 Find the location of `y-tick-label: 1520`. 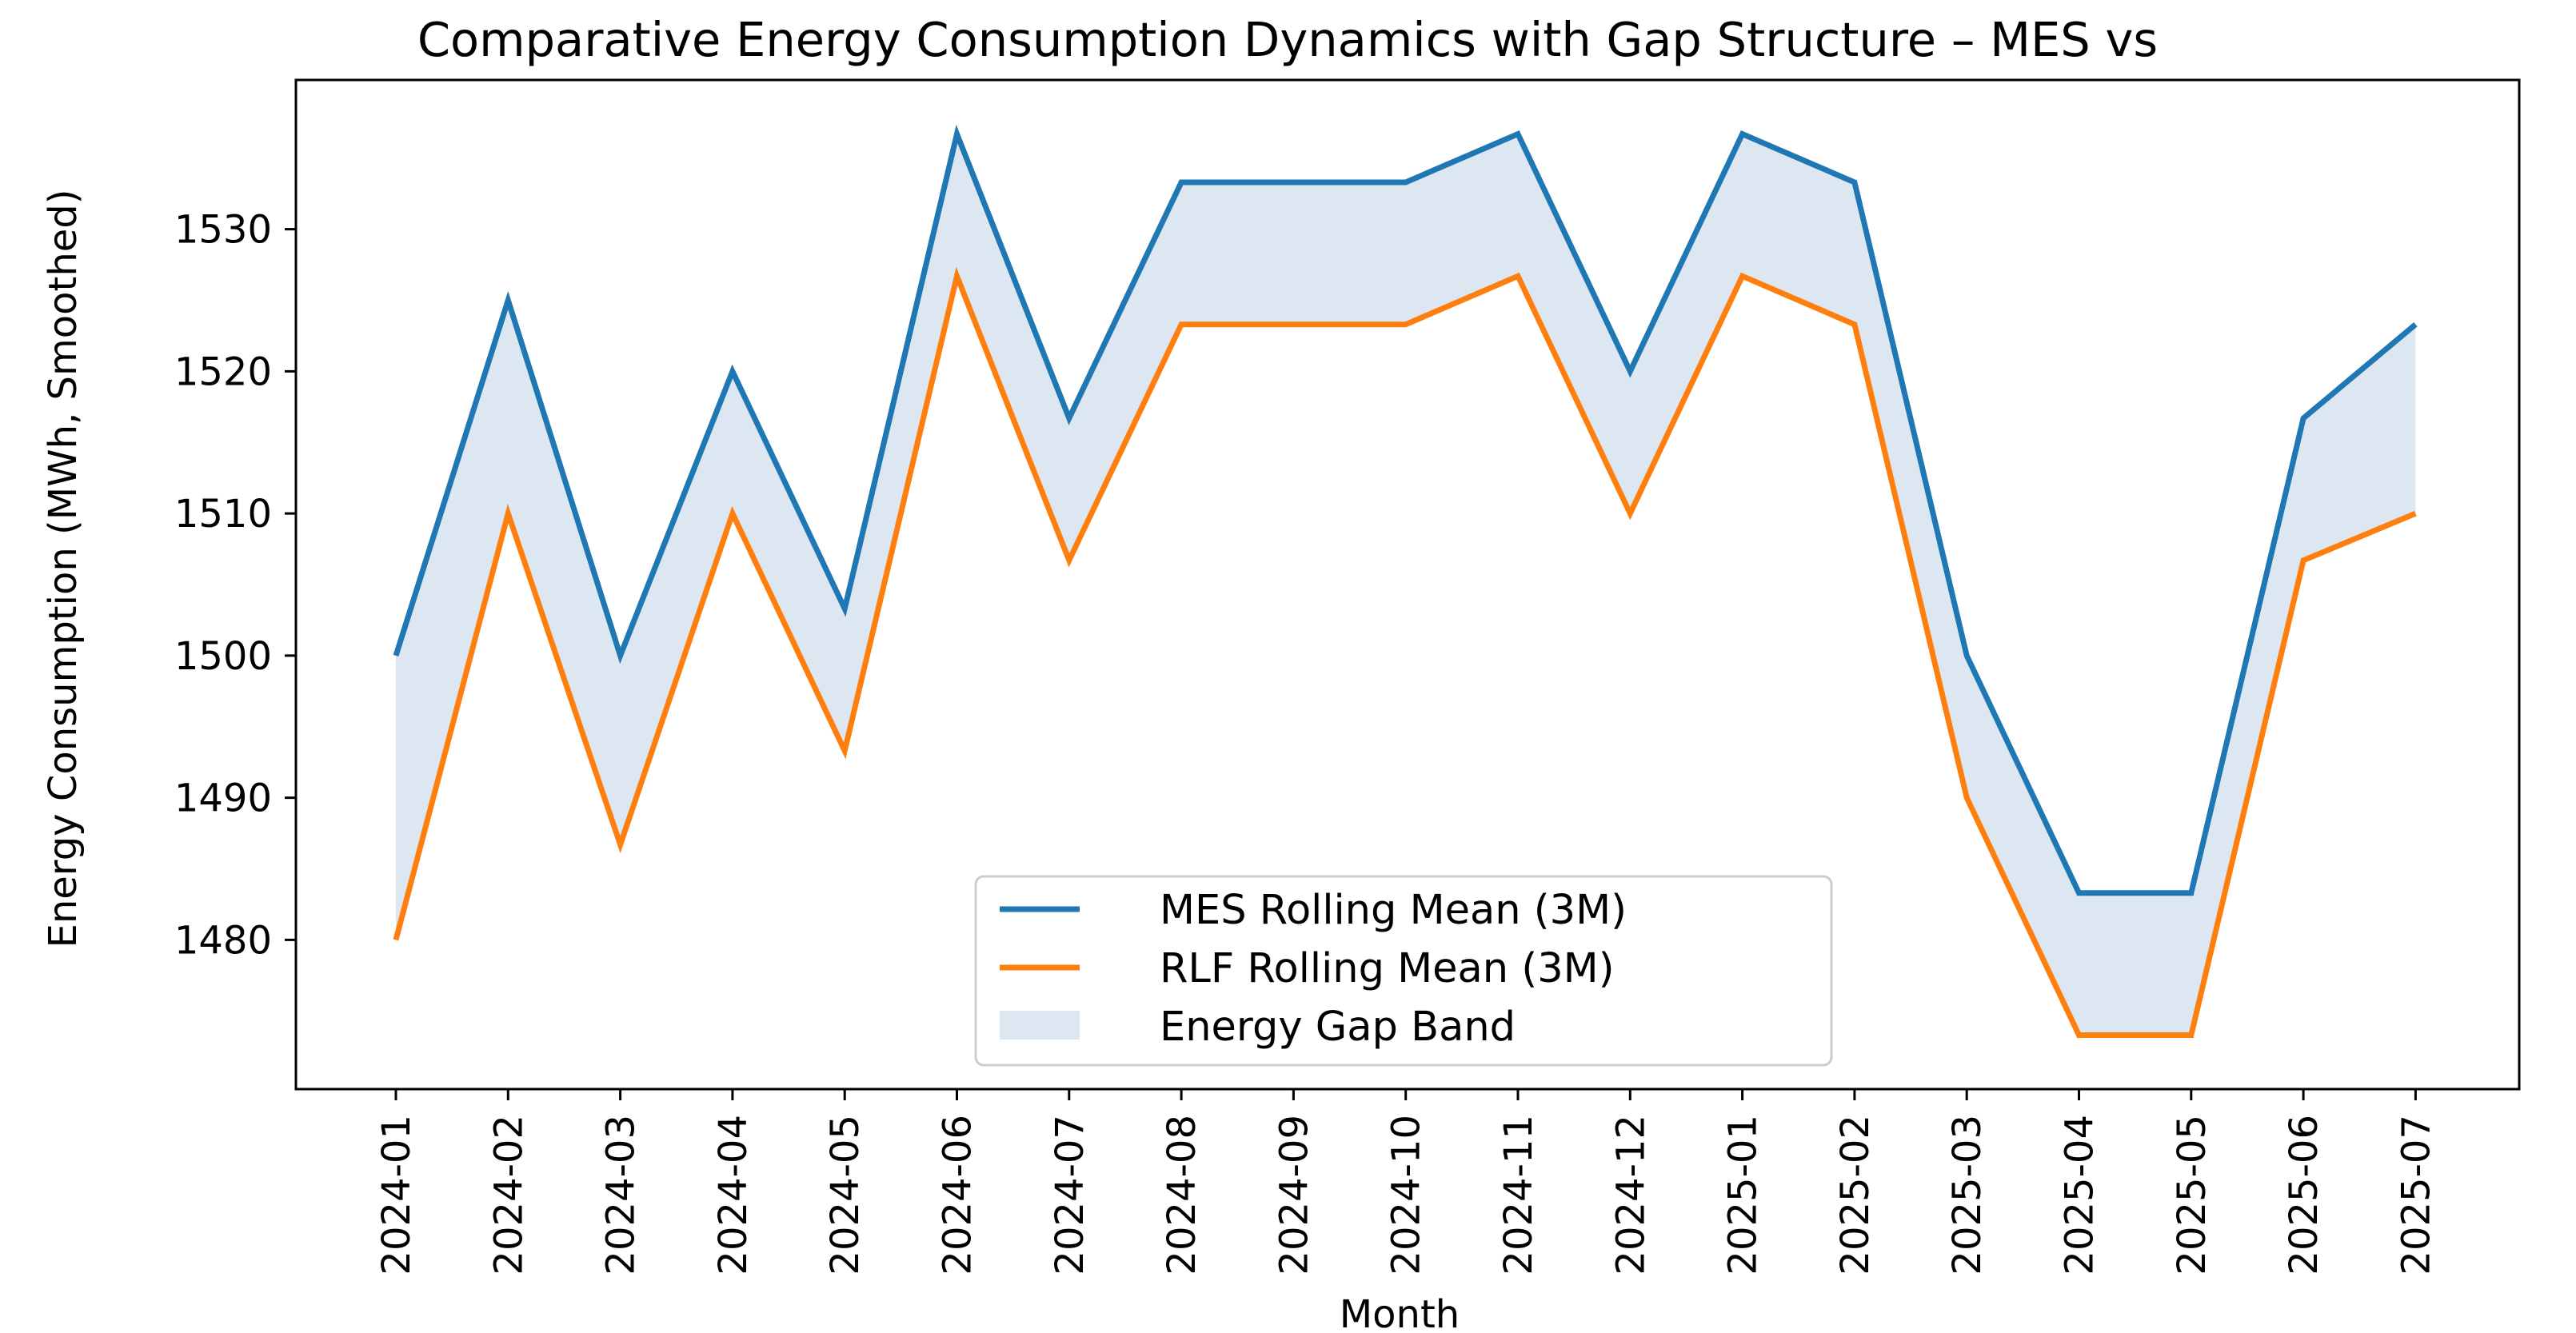

y-tick-label: 1520 is located at coordinates (223, 371).